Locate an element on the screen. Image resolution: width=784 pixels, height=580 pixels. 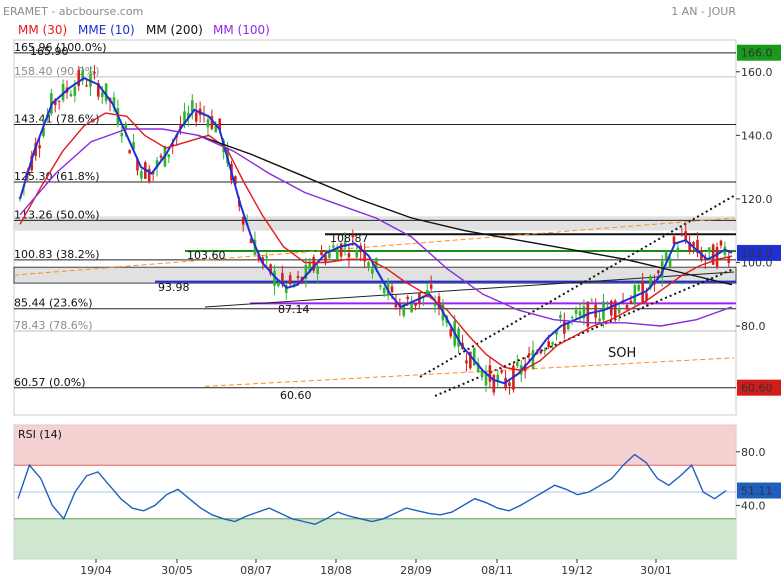
fibo-label-1: 158.40 (90.0%) is located at coordinates (57, 71).